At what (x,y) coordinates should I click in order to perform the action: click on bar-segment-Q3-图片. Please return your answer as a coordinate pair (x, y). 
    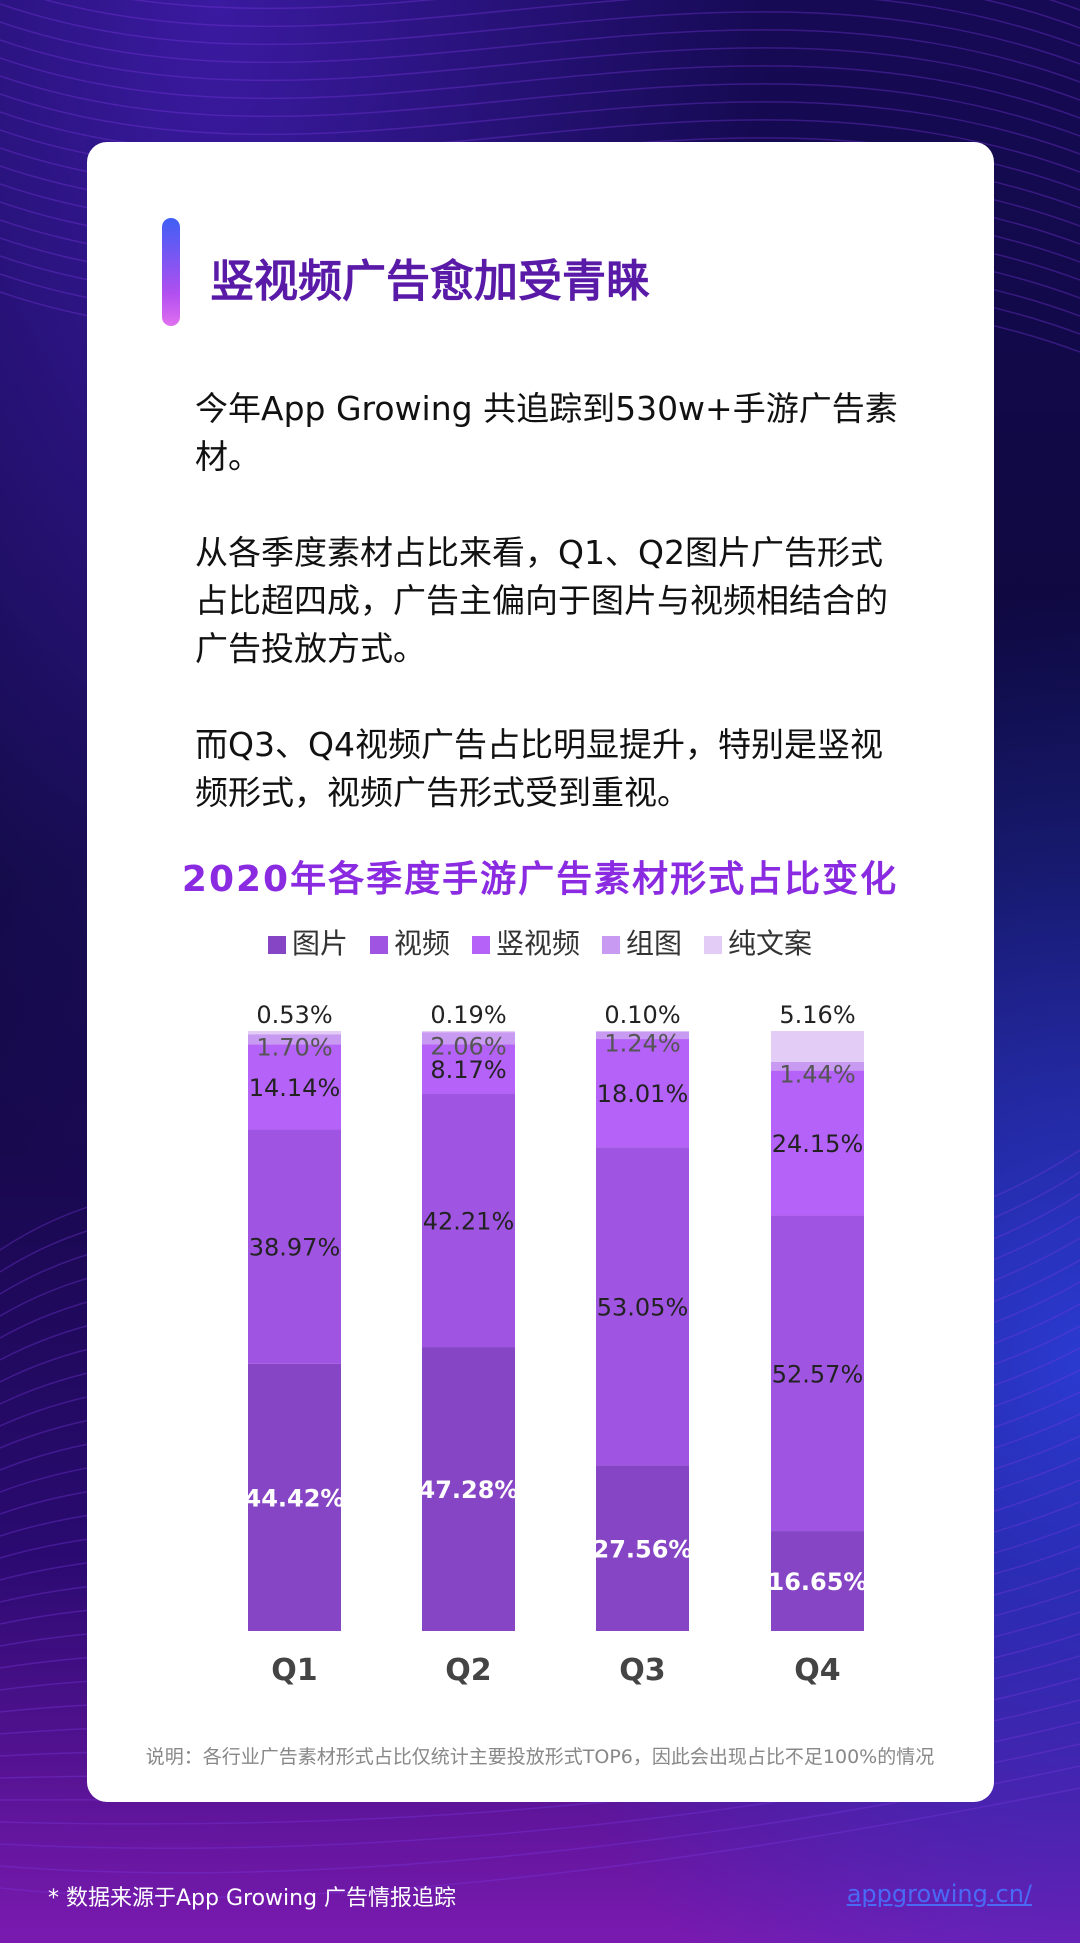
    Looking at the image, I should click on (642, 1548).